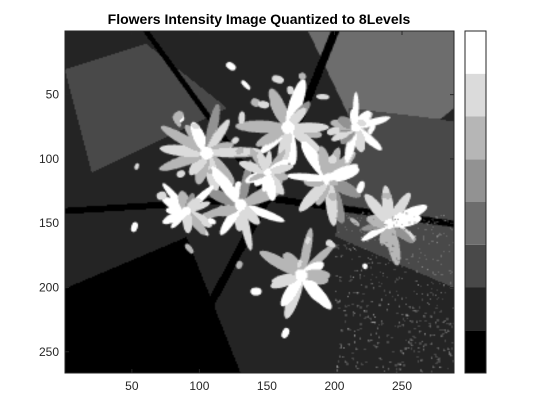 The image size is (560, 420). I want to click on y-tick-label: 50, so click(53, 95).